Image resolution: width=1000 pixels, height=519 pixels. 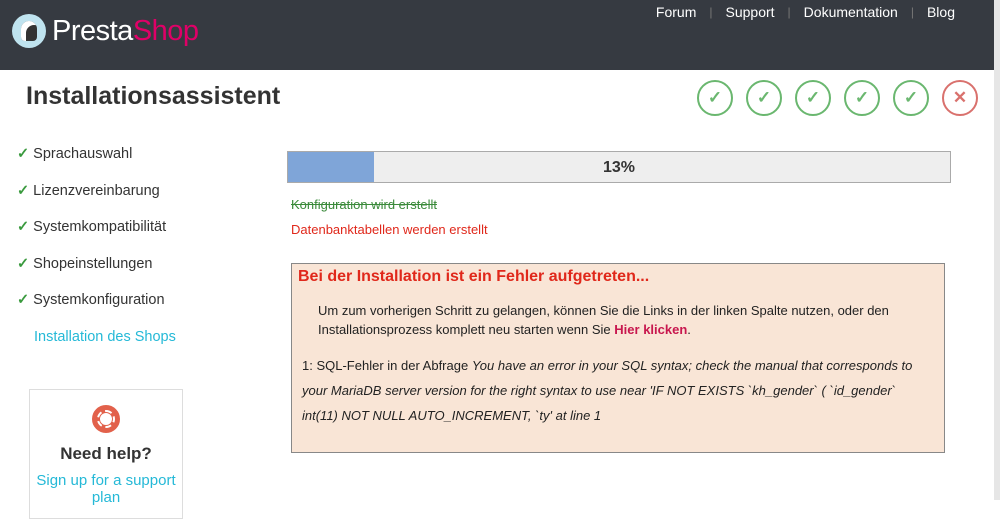 I want to click on puffin-logo-icon, so click(x=29, y=31).